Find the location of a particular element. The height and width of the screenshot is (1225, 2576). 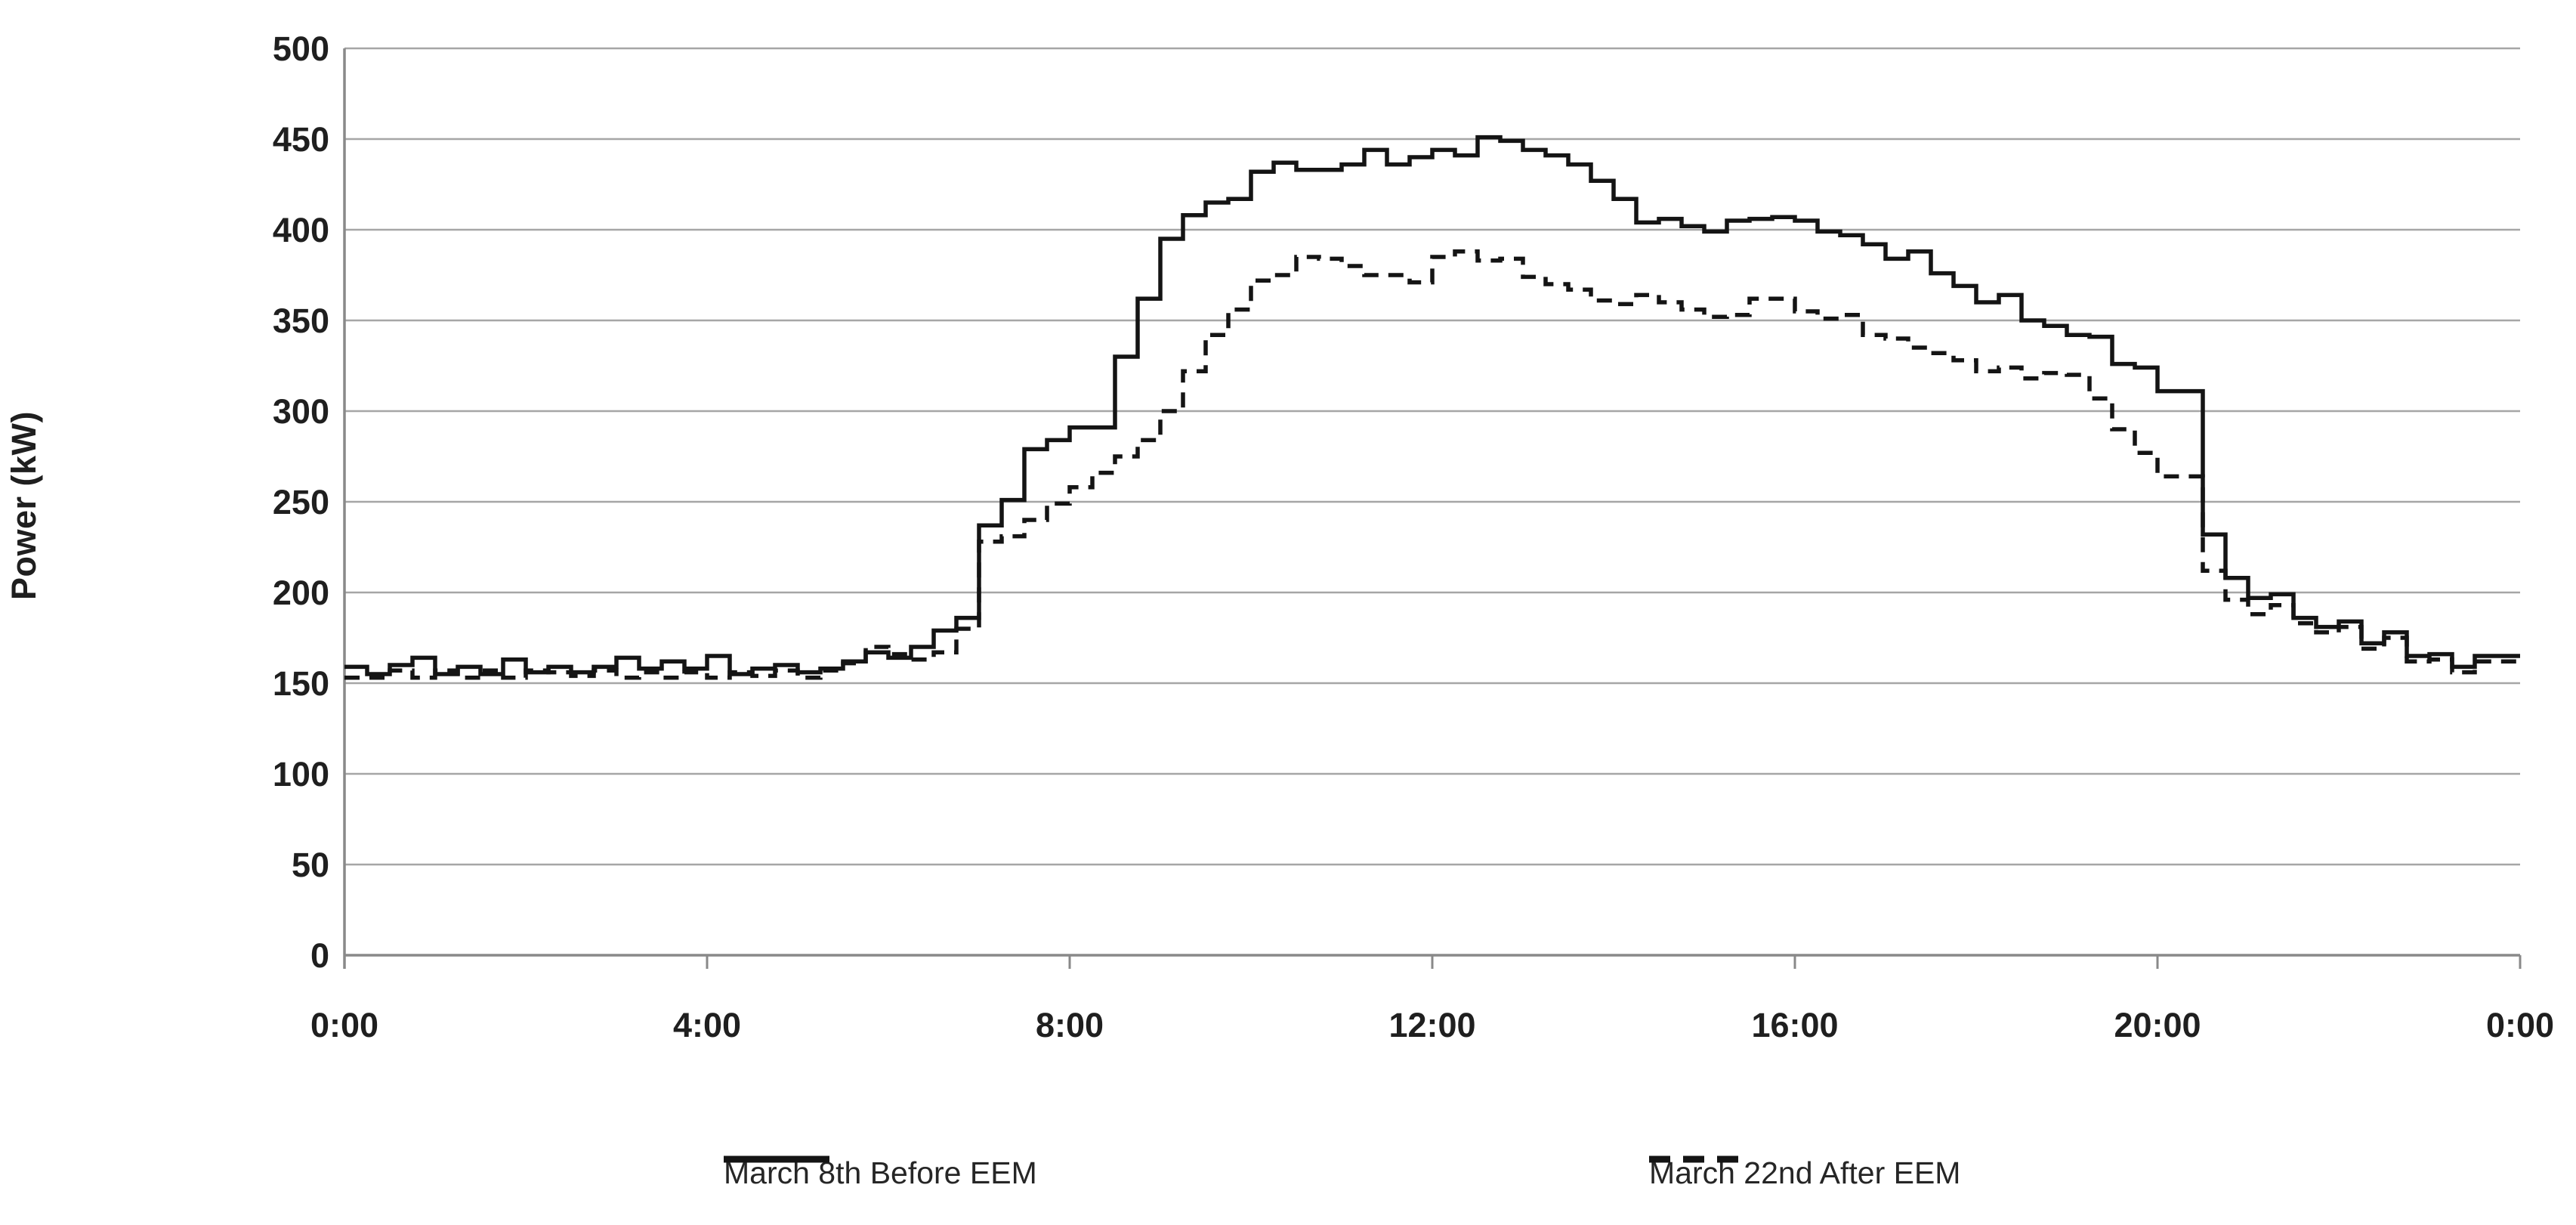

x-tick-label-2: 8:00 is located at coordinates (1069, 1025).